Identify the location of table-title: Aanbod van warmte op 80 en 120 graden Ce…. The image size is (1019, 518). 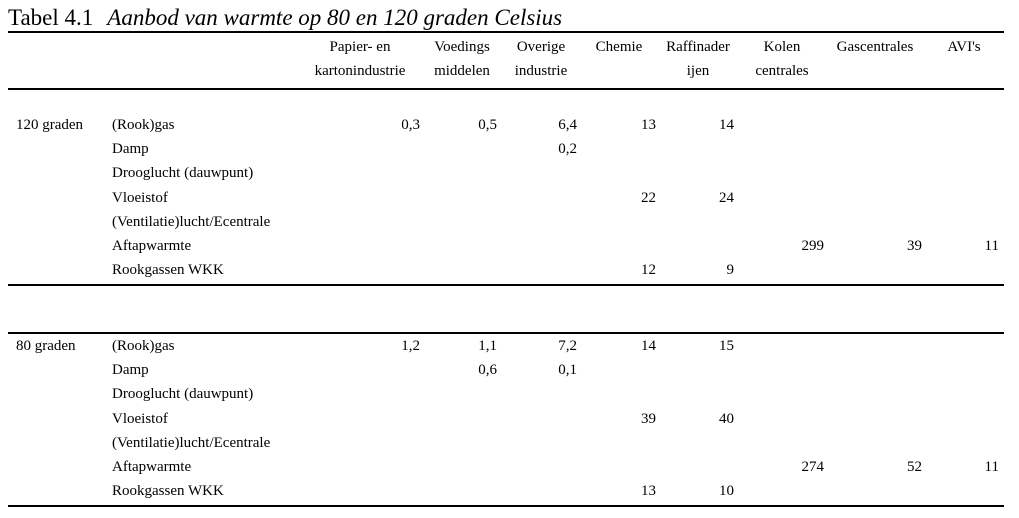
(335, 17).